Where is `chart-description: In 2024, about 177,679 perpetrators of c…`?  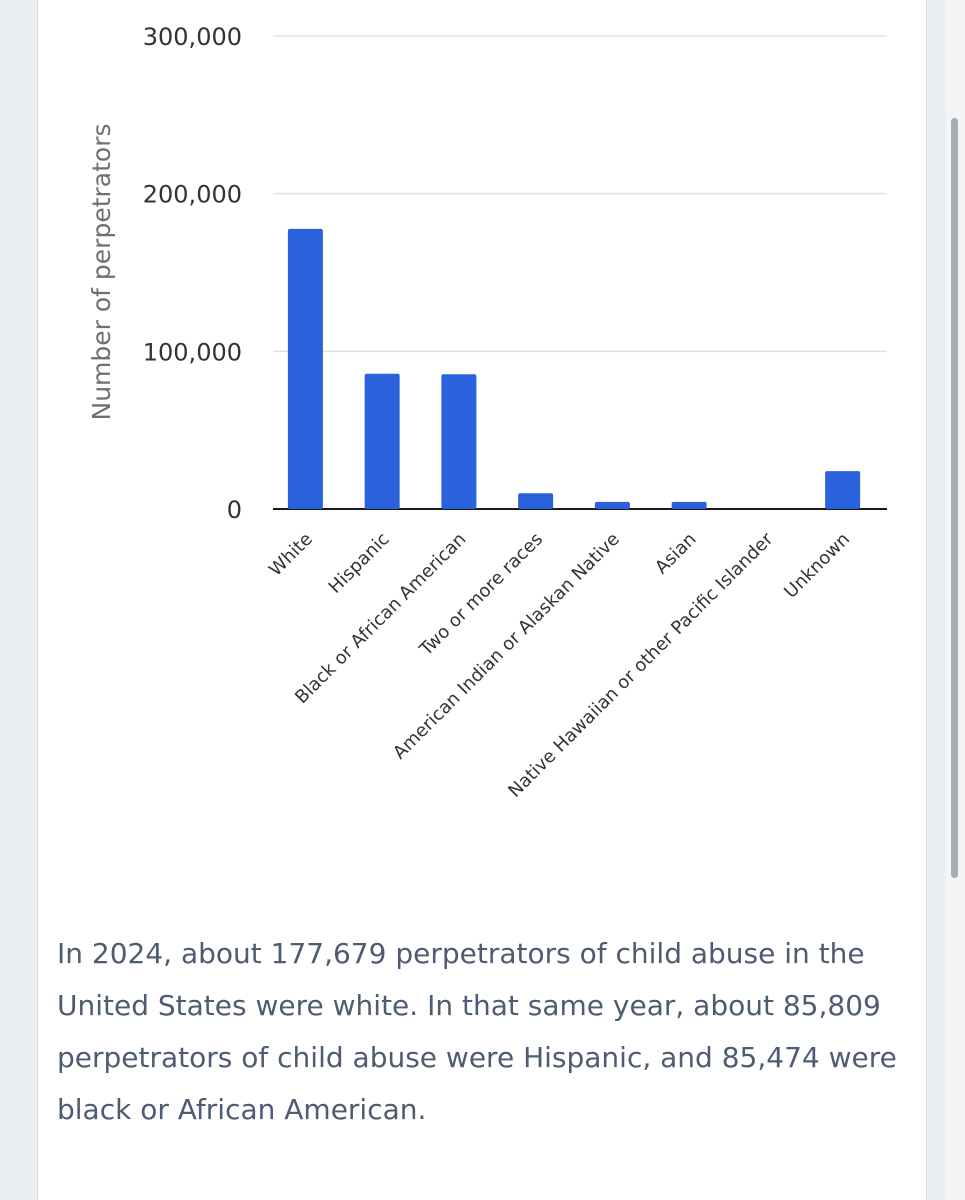
chart-description: In 2024, about 177,679 perpetrators of c… is located at coordinates (477, 1031).